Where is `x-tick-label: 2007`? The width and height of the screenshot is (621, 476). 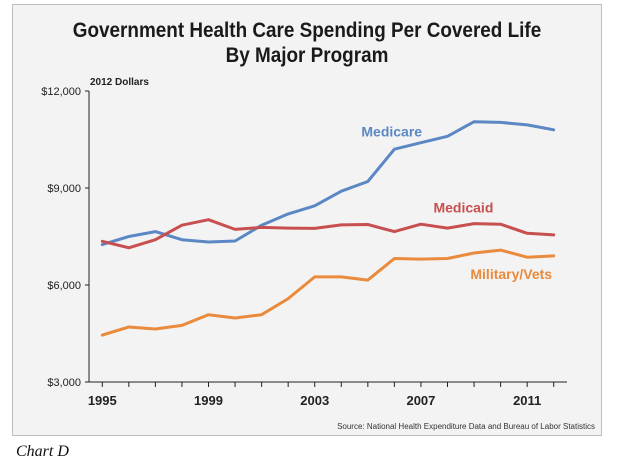
x-tick-label: 2007 is located at coordinates (420, 400).